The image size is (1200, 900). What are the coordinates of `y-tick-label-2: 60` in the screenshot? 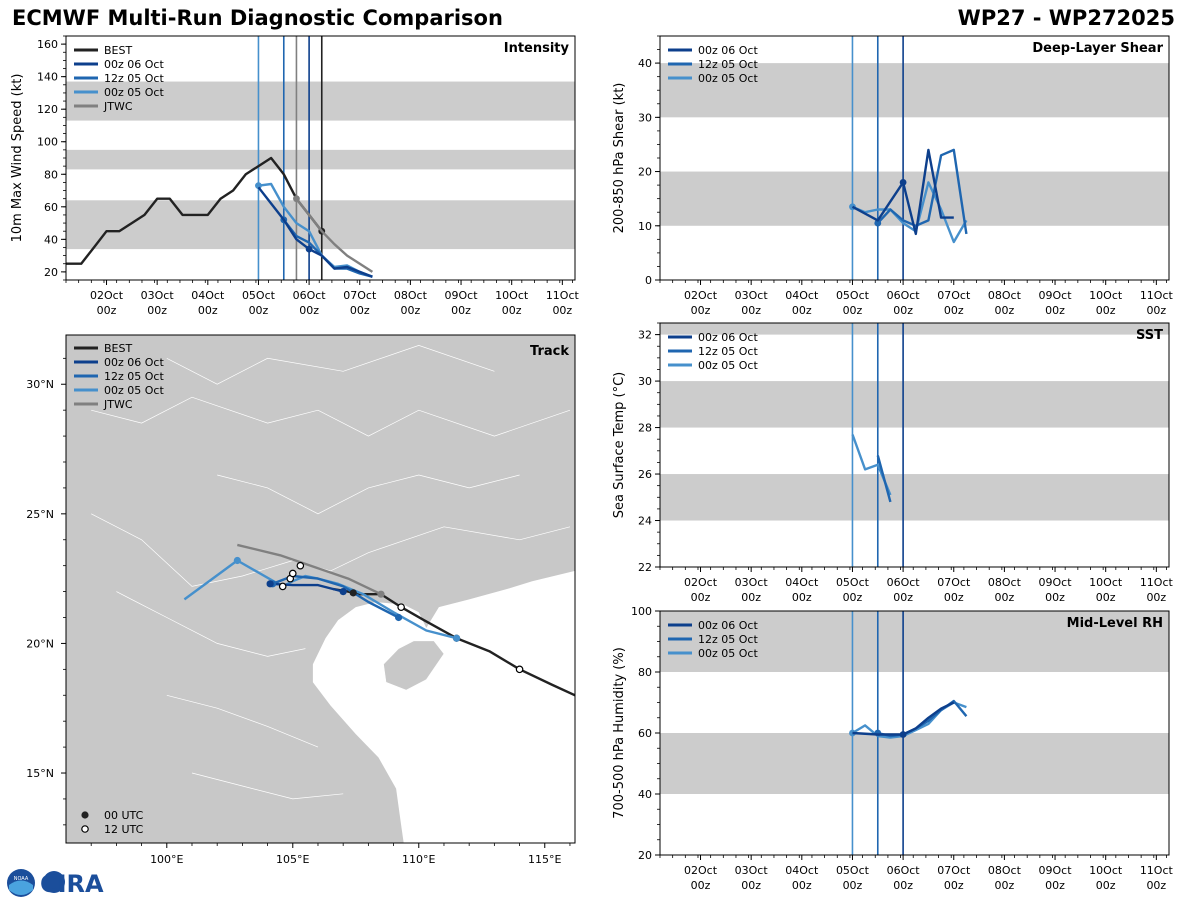 It's located at (645, 733).